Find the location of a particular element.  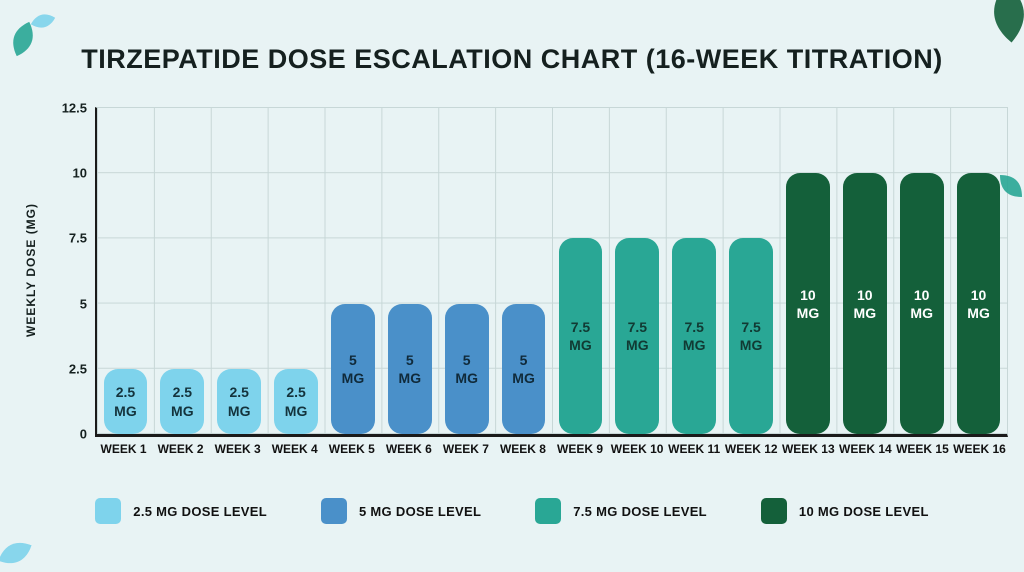

bar-week-3: 2.5 MG is located at coordinates (239, 401).